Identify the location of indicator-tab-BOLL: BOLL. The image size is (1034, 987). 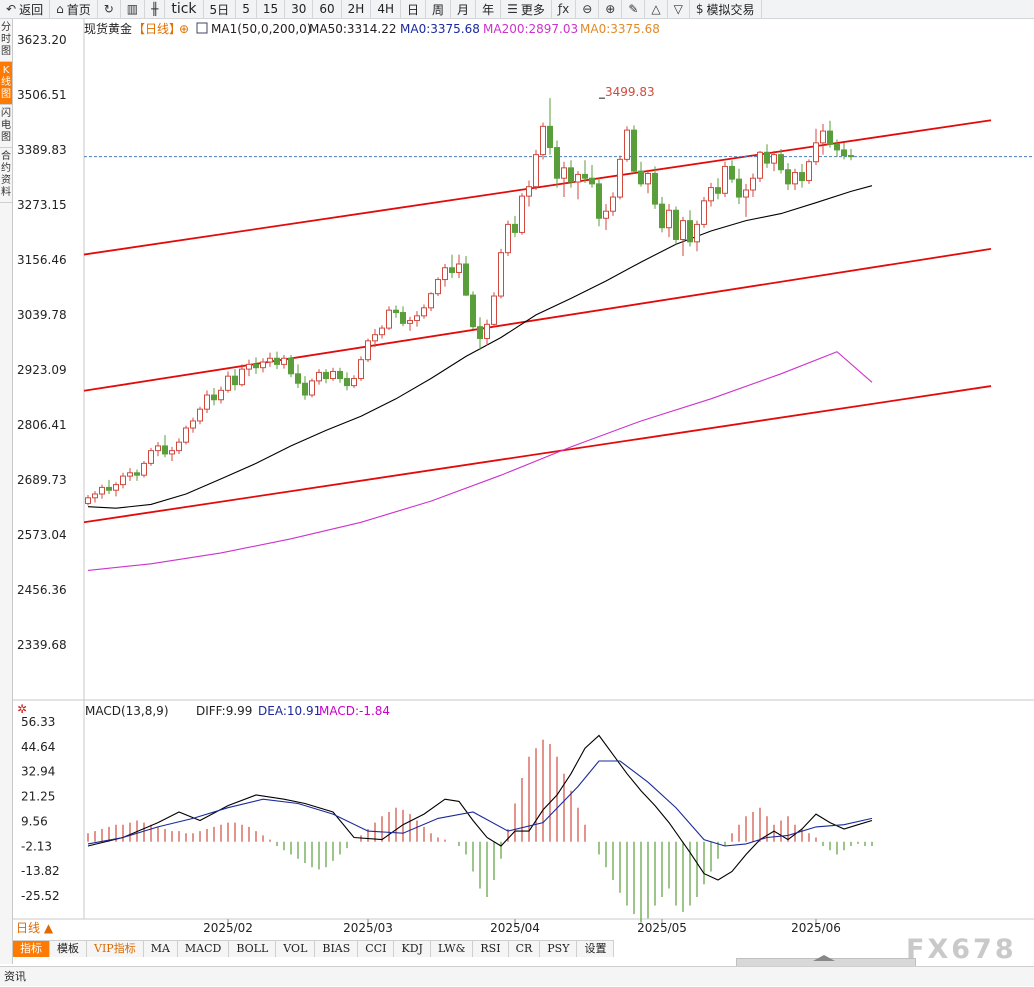
(253, 949).